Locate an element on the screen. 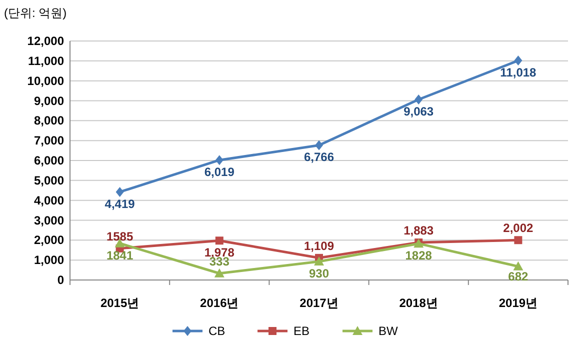 The height and width of the screenshot is (350, 580). y-tick-label: 9,000 is located at coordinates (49, 101).